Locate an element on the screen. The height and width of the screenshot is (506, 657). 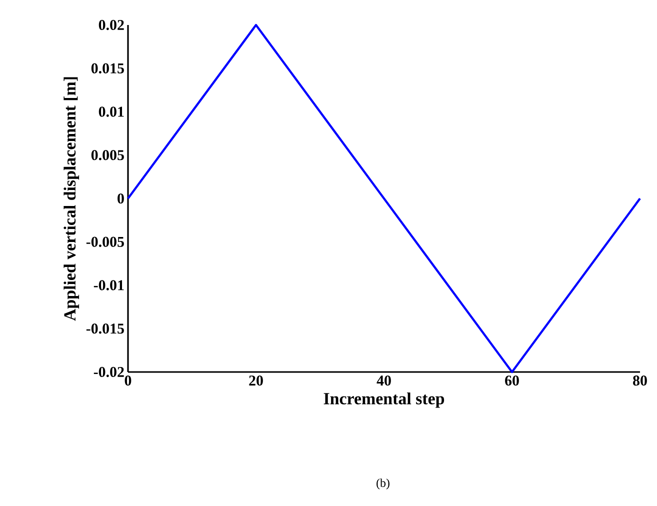
y-tick-label: 0.01 is located at coordinates (111, 111).